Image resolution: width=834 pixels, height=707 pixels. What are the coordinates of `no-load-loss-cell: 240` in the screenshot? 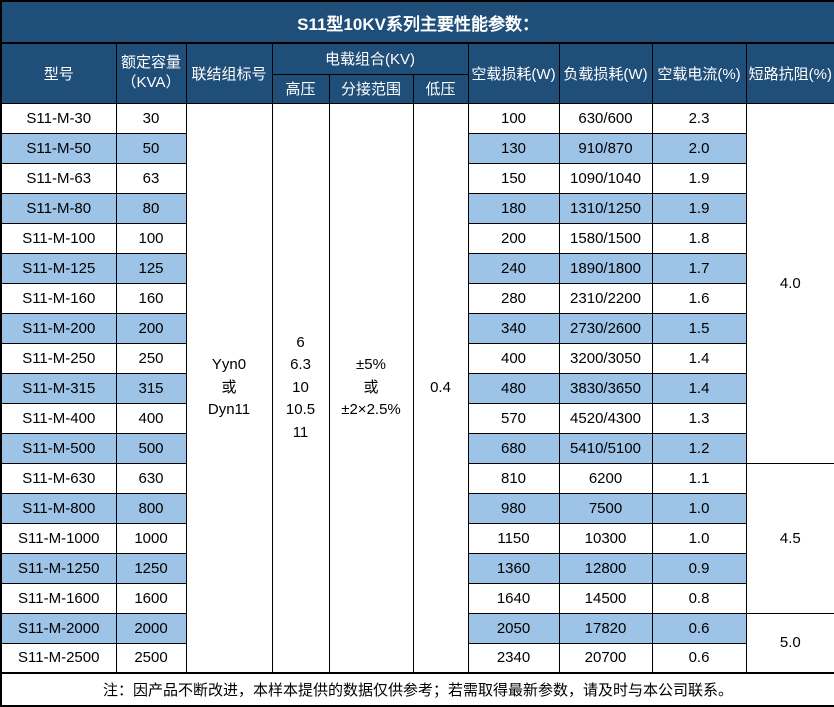 It's located at (513, 268).